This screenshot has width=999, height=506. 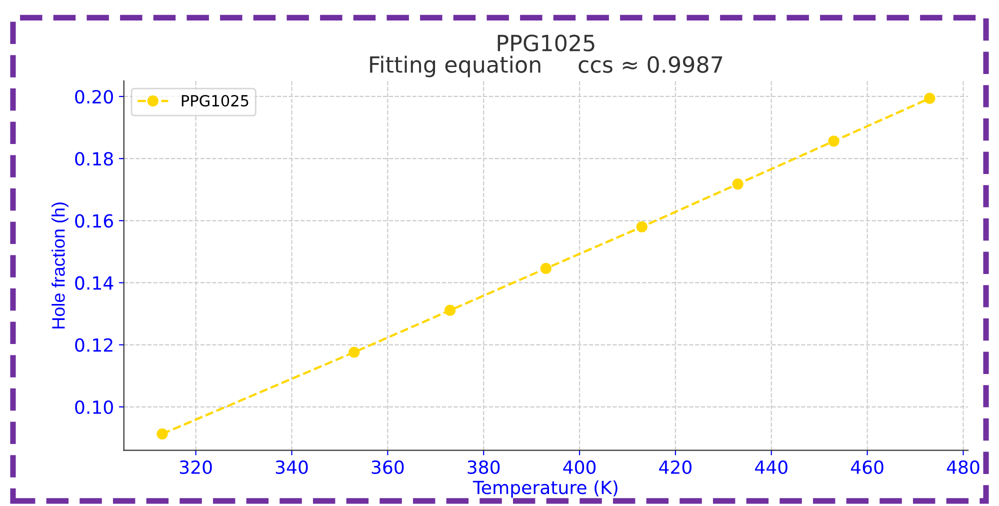 What do you see at coordinates (94, 283) in the screenshot?
I see `y-tick-label: 0.14` at bounding box center [94, 283].